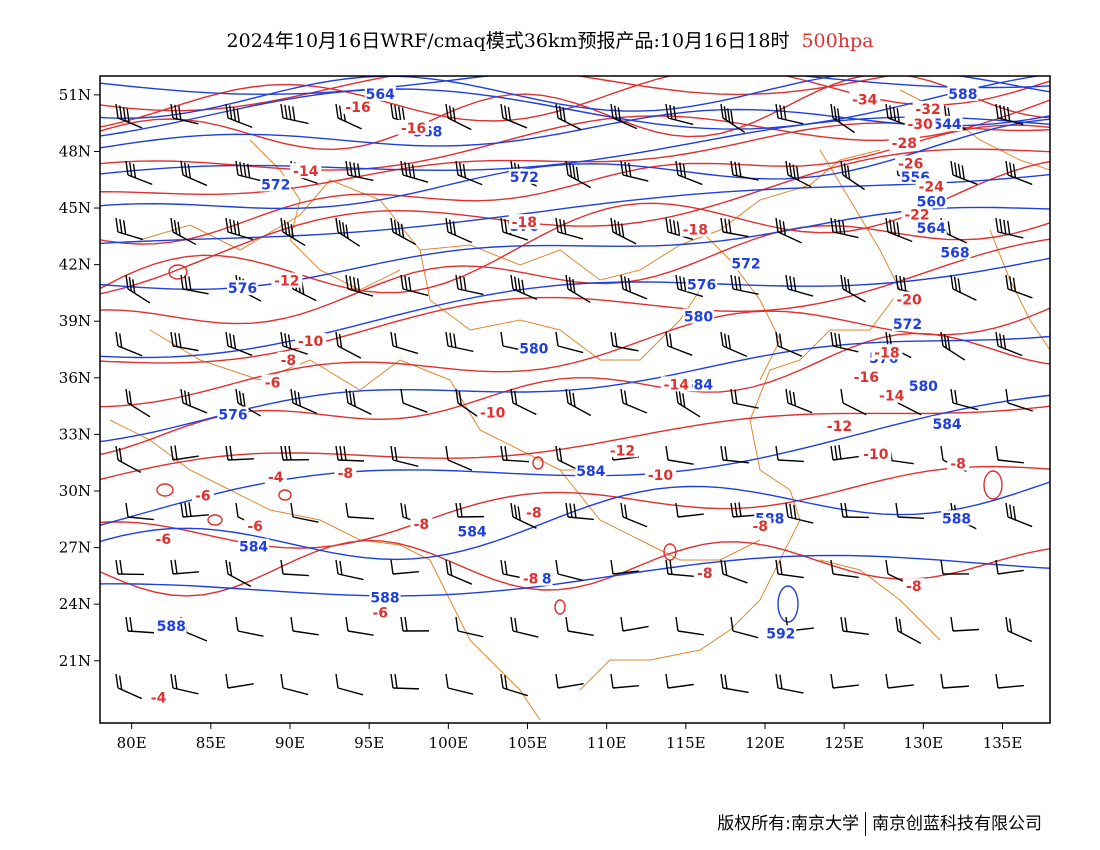 The height and width of the screenshot is (850, 1100). I want to click on lat-tick-label: 21N, so click(75, 661).